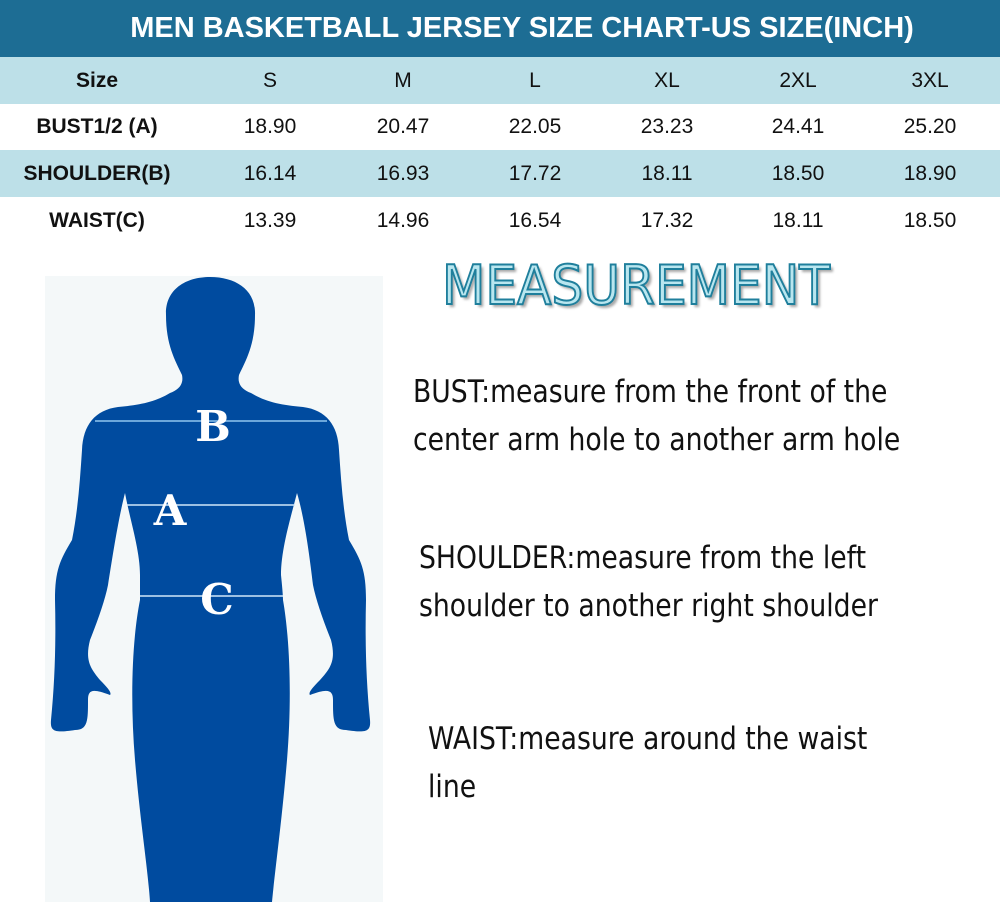 Image resolution: width=1000 pixels, height=902 pixels. What do you see at coordinates (403, 80) in the screenshot?
I see `header-cell: M` at bounding box center [403, 80].